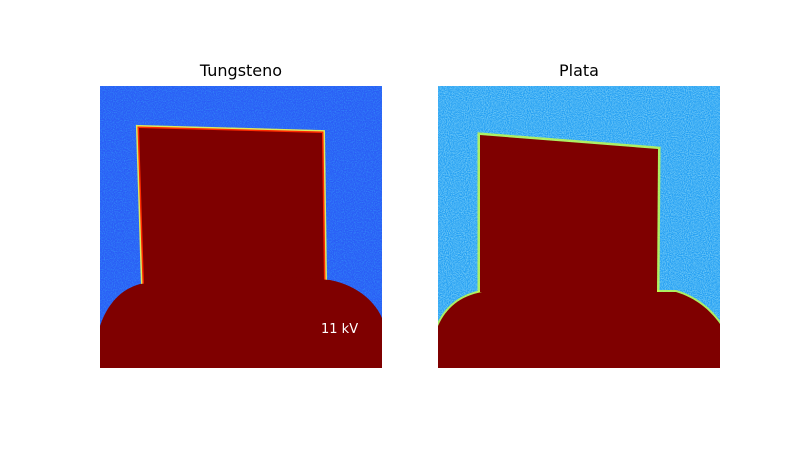 Image resolution: width=800 pixels, height=450 pixels. Describe the element at coordinates (340, 329) in the screenshot. I see `voltage-label: 11 kV` at that location.